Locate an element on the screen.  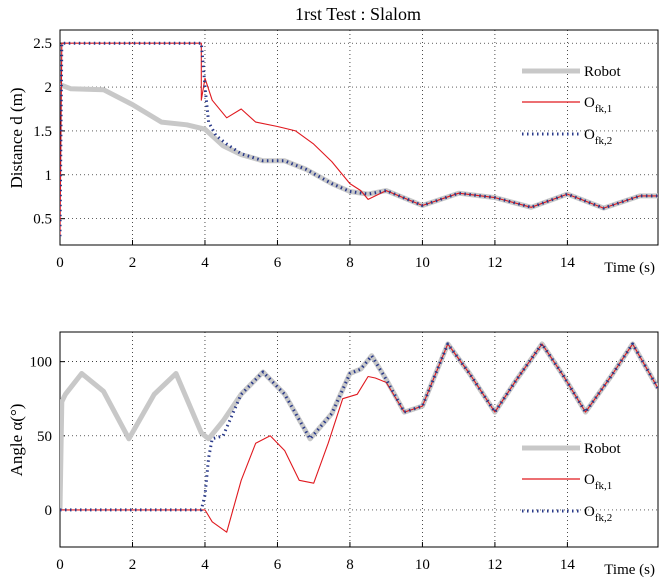
y-tick-label: 50 is located at coordinates (44, 437).